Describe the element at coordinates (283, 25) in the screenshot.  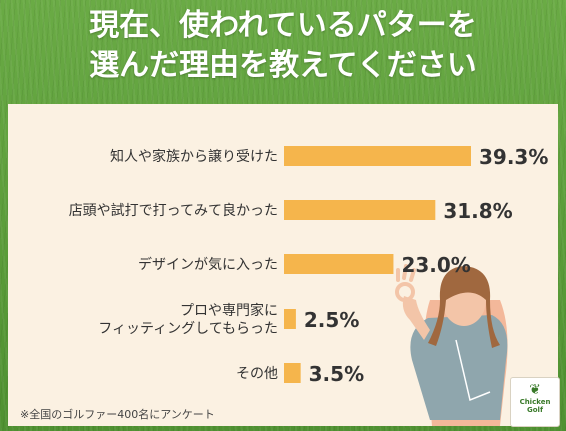
I see `title-line-1: 現在、使われているパターを` at that location.